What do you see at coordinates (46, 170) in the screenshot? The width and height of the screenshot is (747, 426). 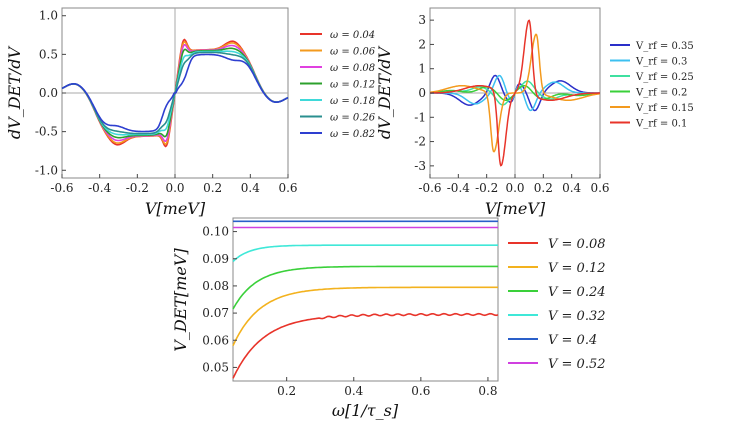 I see `y-tick-label: -1.0` at bounding box center [46, 170].